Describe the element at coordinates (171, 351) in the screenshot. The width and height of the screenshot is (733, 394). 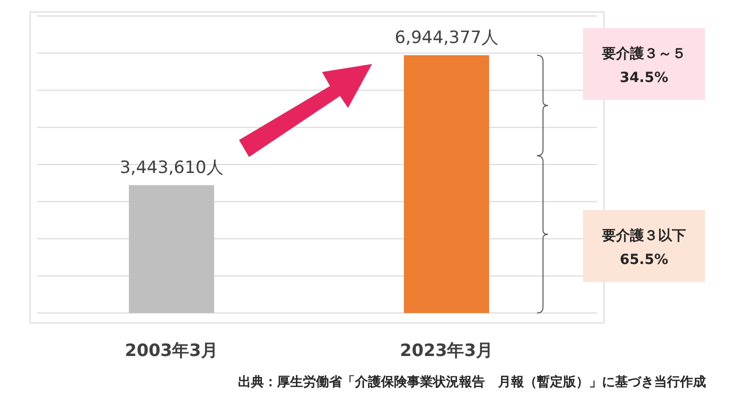
I see `x-tick-label: 2003年3月` at that location.